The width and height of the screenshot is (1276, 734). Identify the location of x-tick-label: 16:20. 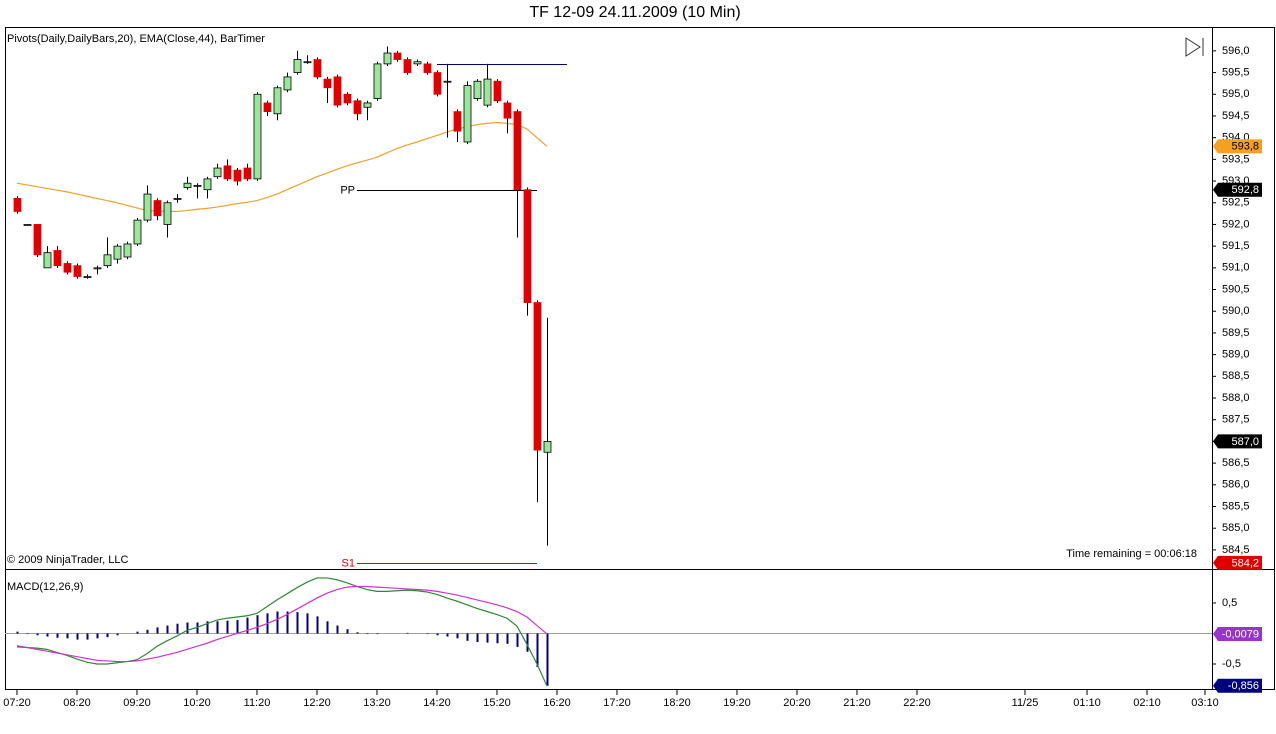
(557, 703).